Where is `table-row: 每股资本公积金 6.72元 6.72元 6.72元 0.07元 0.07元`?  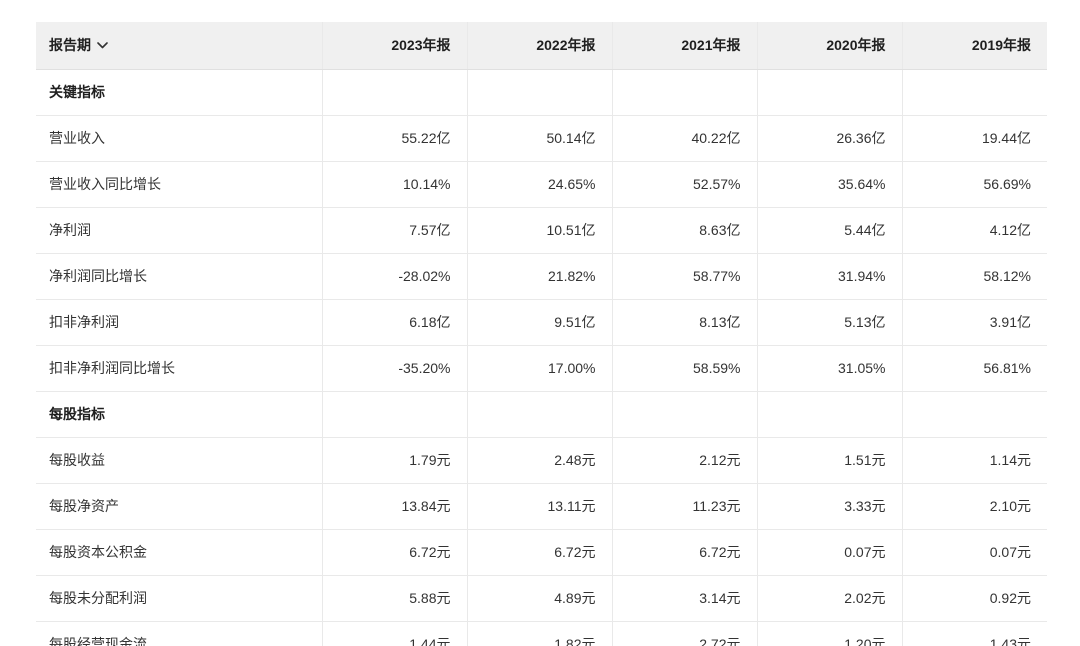
table-row: 每股资本公积金 6.72元 6.72元 6.72元 0.07元 0.07元 is located at coordinates (541, 552).